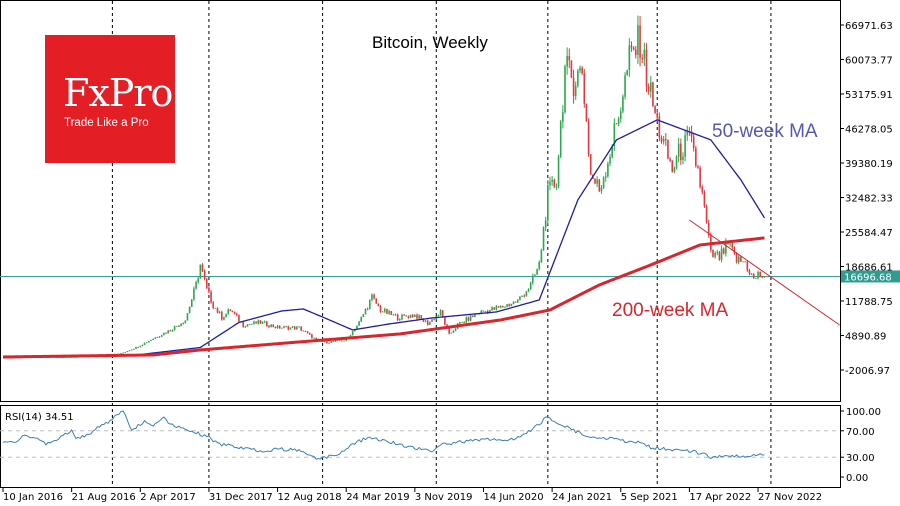 The image size is (900, 506). I want to click on x-tick-label: 2 Apr 2017, so click(167, 497).